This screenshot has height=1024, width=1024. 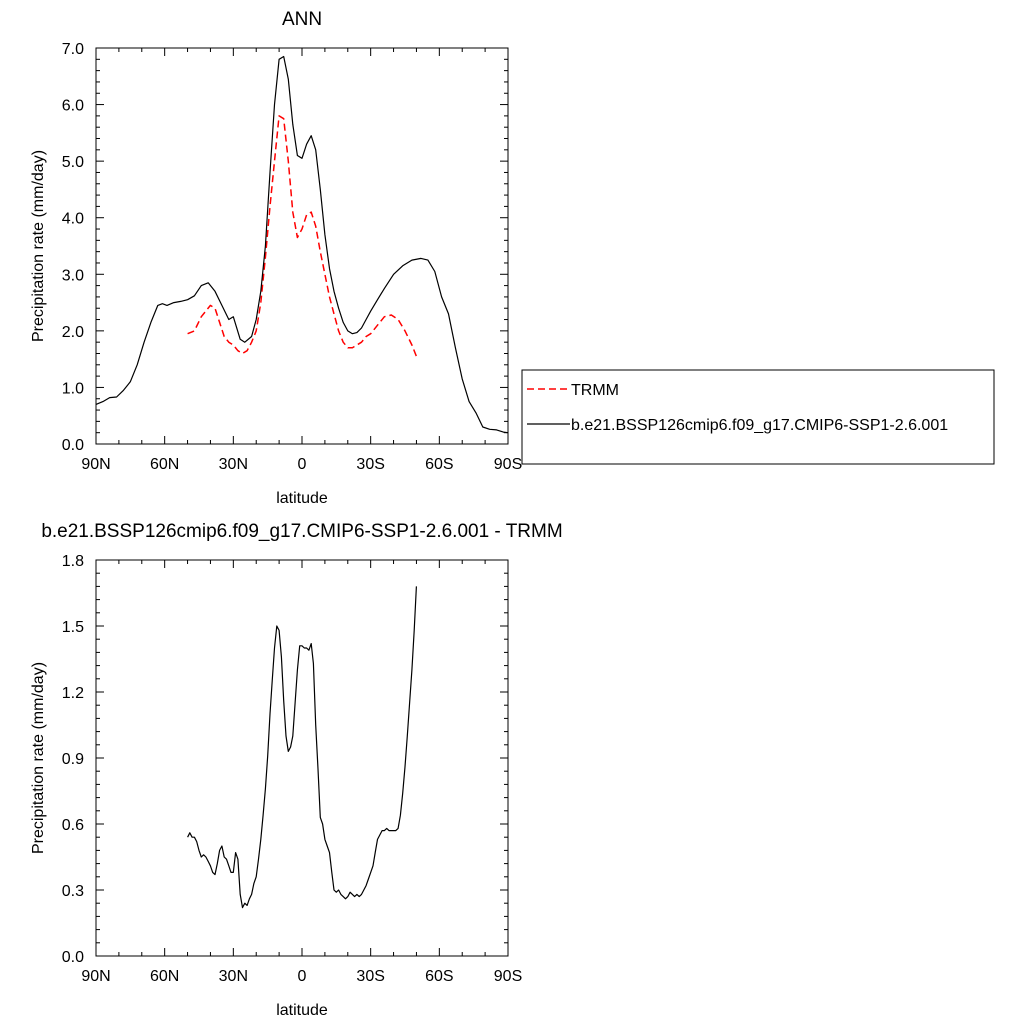 What do you see at coordinates (73, 162) in the screenshot?
I see `y-tick-label: 5.0` at bounding box center [73, 162].